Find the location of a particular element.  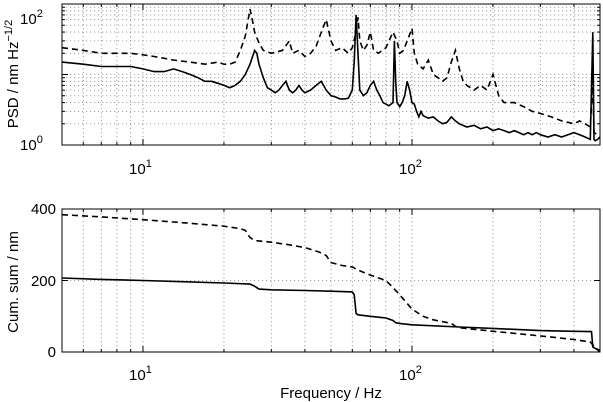

cumsum-ytick-label-400: 400 is located at coordinates (43, 209).